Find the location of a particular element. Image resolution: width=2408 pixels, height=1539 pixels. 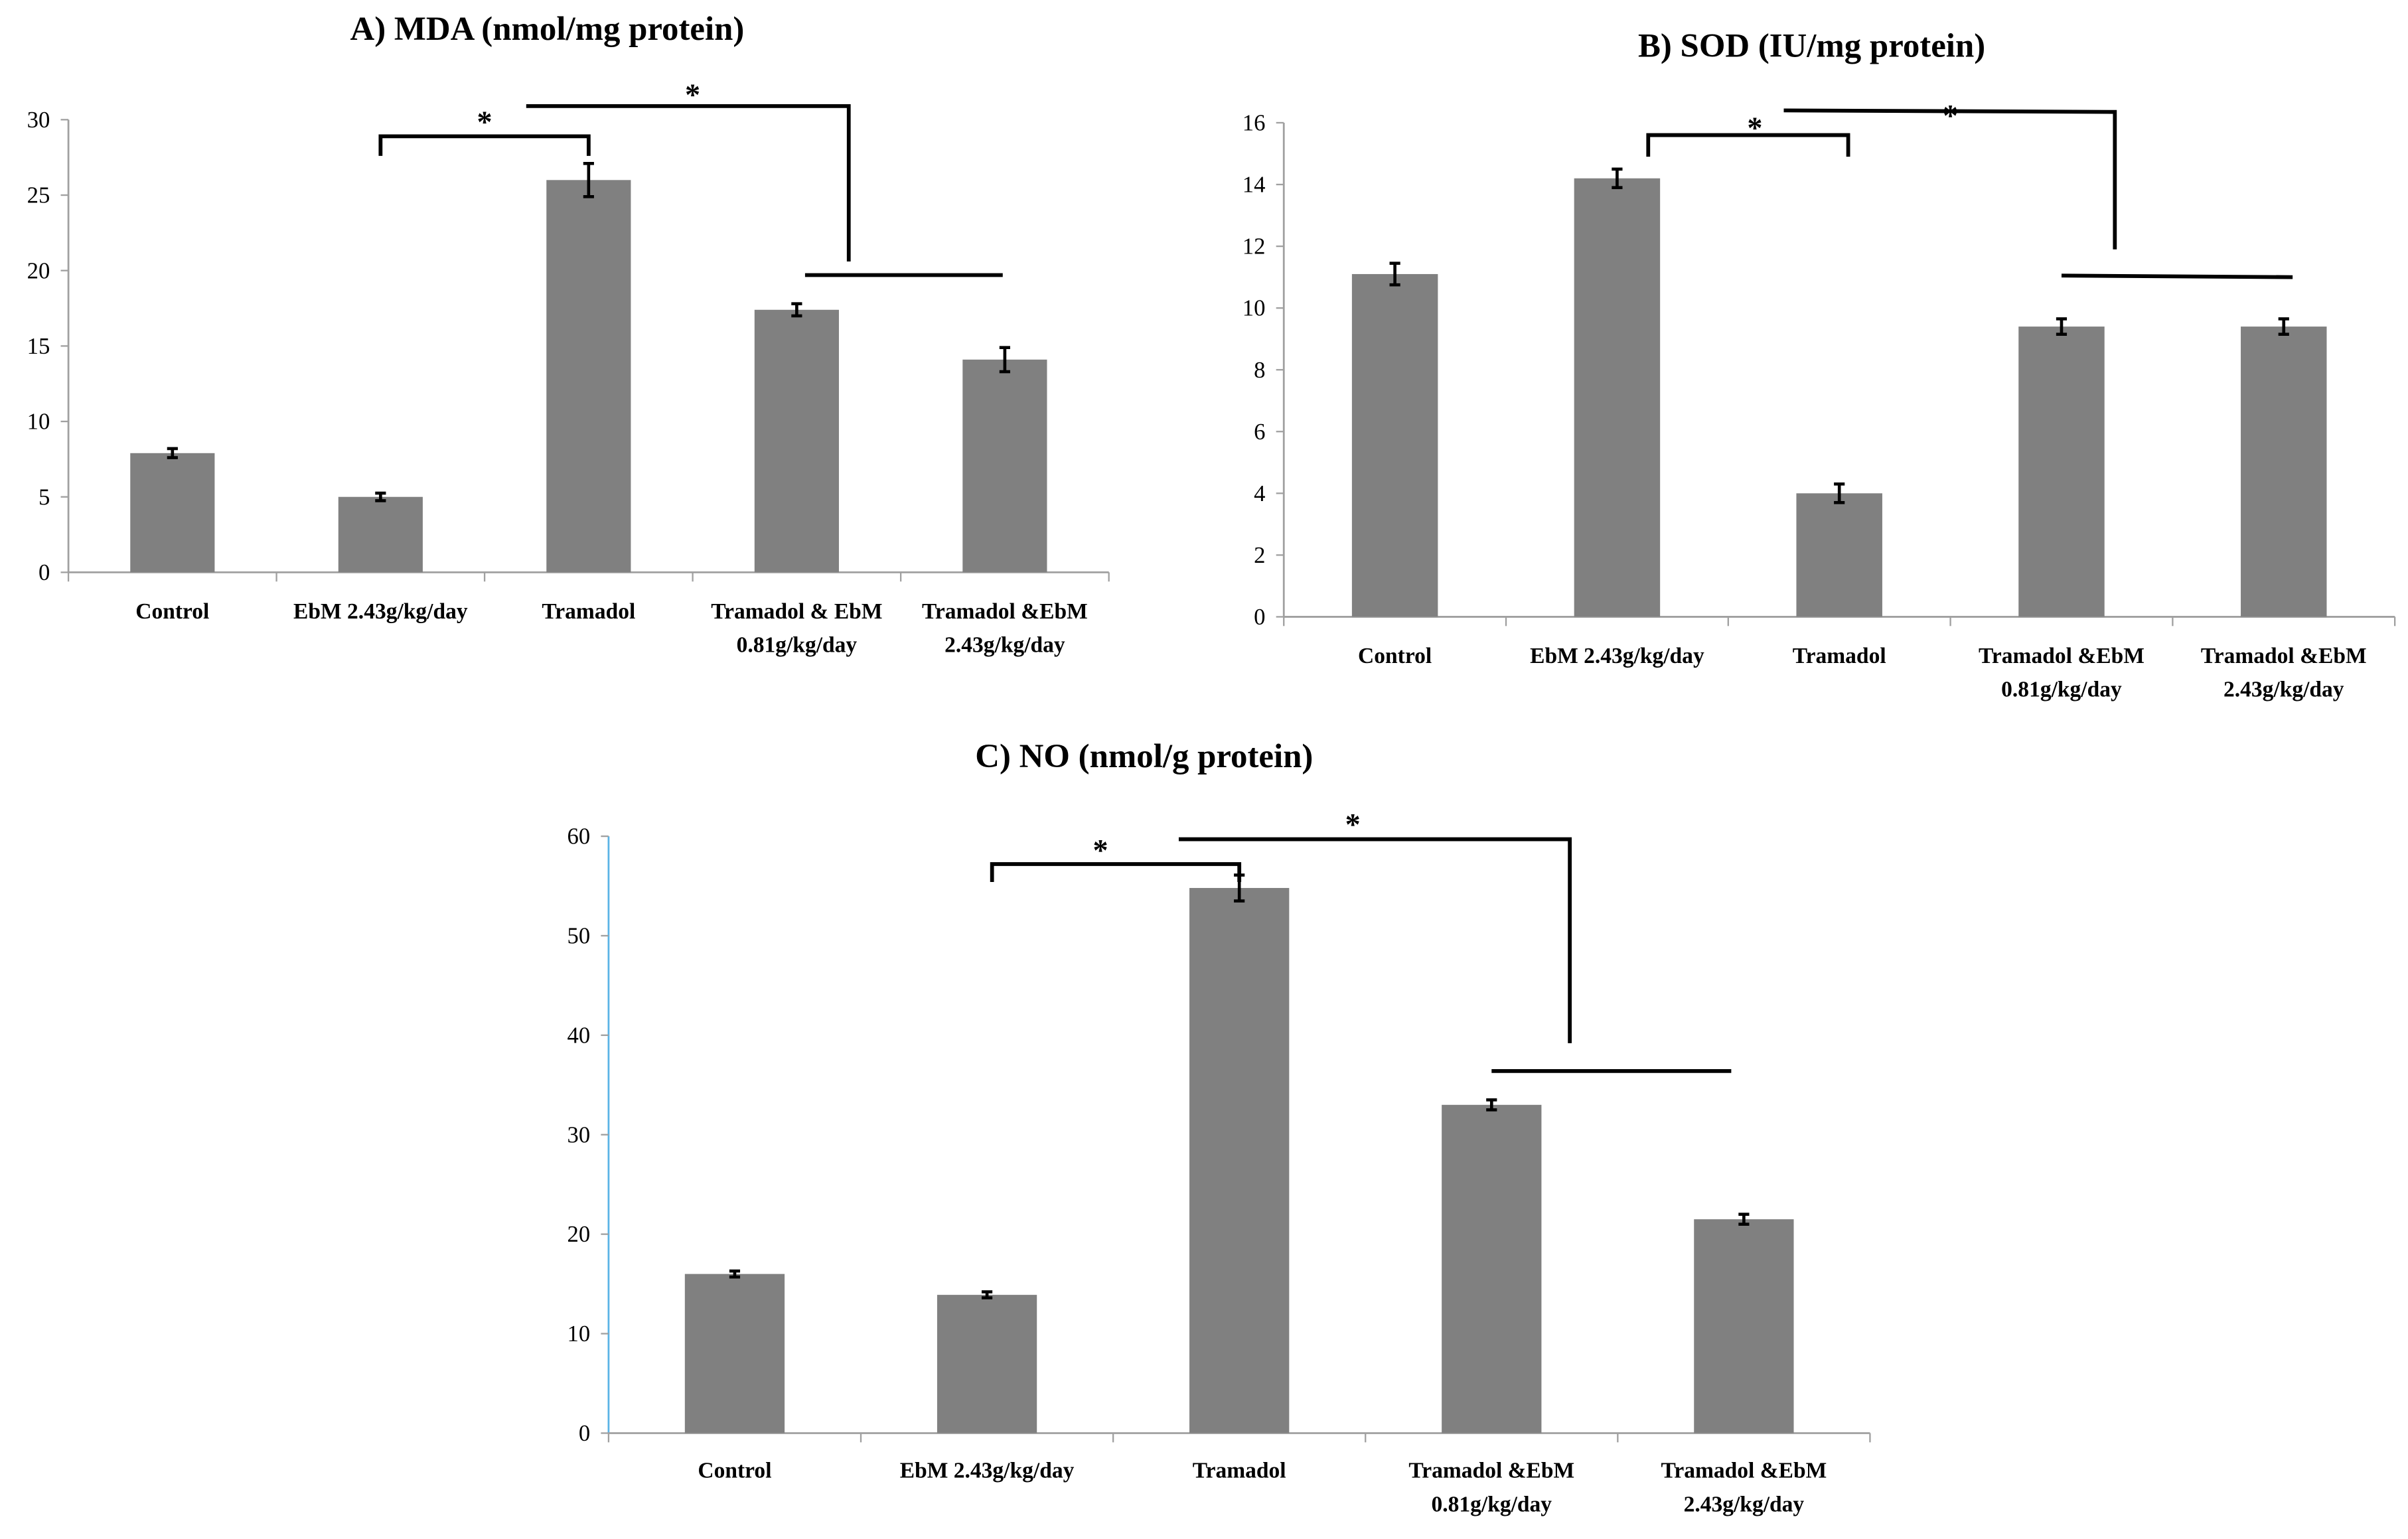

chart-title: A) MDA (nmol/mg protein) is located at coordinates (547, 29).